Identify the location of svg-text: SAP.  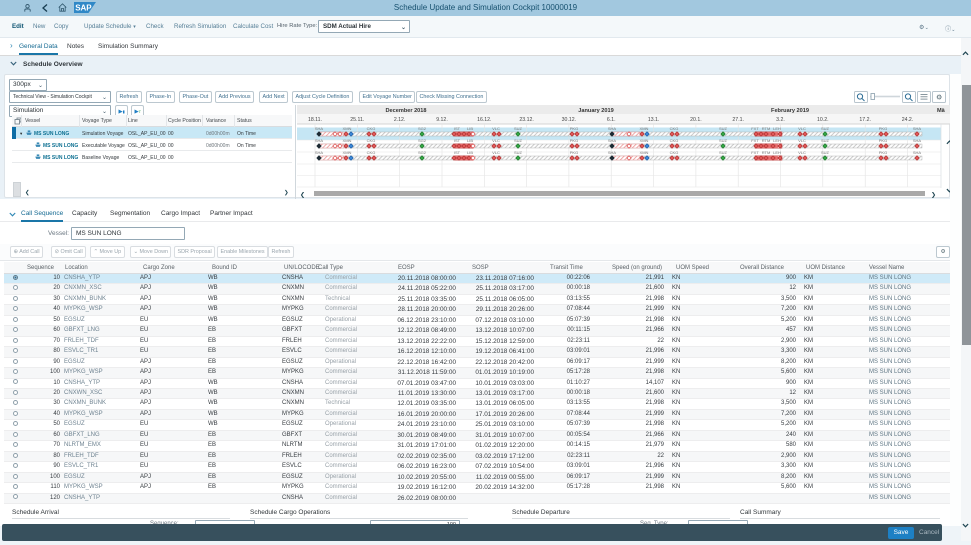
(83, 8).